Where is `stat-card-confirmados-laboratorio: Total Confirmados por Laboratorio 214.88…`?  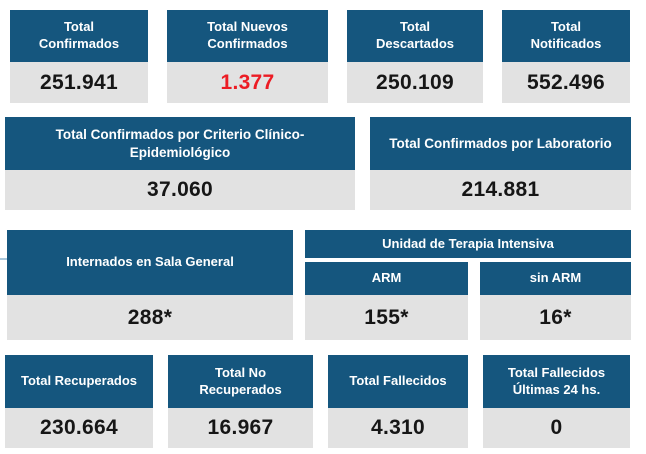
stat-card-confirmados-laboratorio: Total Confirmados por Laboratorio 214.88… is located at coordinates (500, 163).